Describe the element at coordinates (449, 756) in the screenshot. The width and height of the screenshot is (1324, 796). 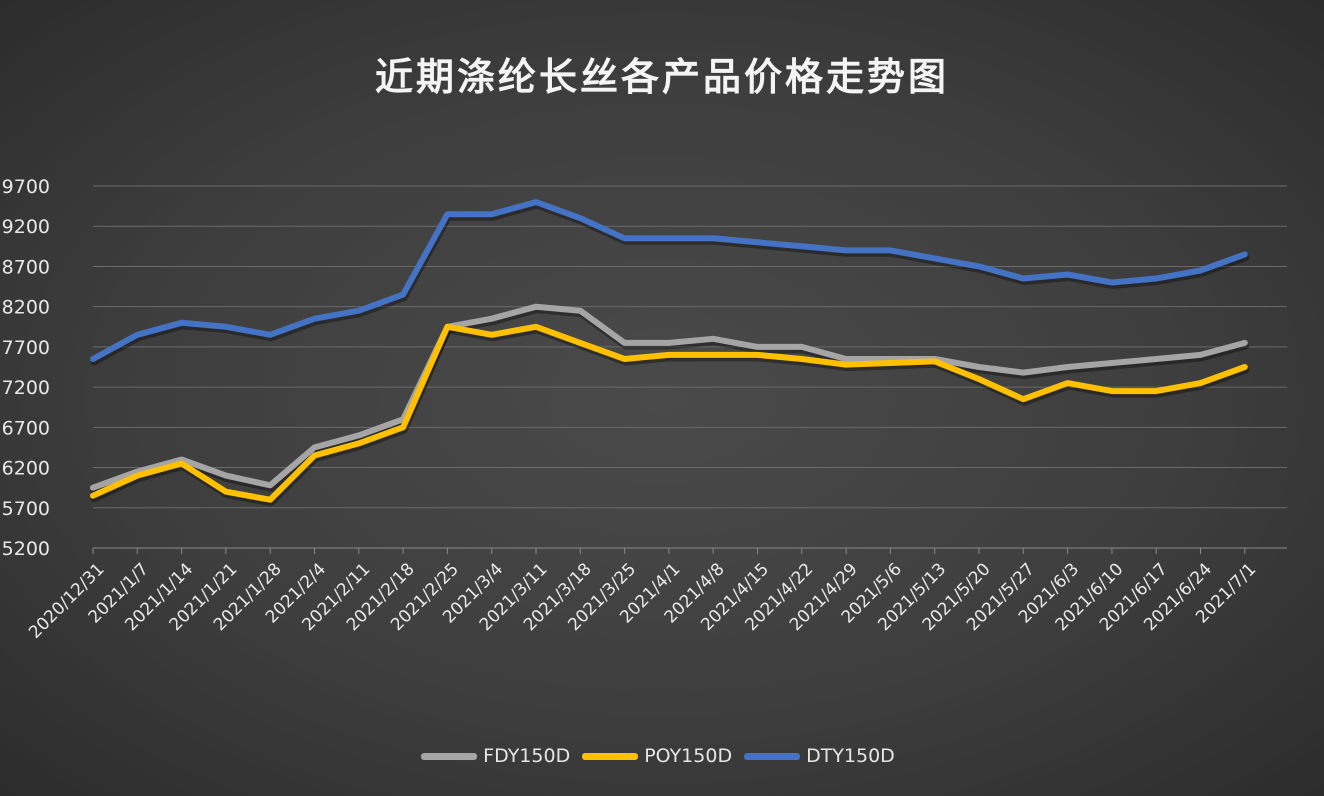
I see `legend-swatch-gray` at that location.